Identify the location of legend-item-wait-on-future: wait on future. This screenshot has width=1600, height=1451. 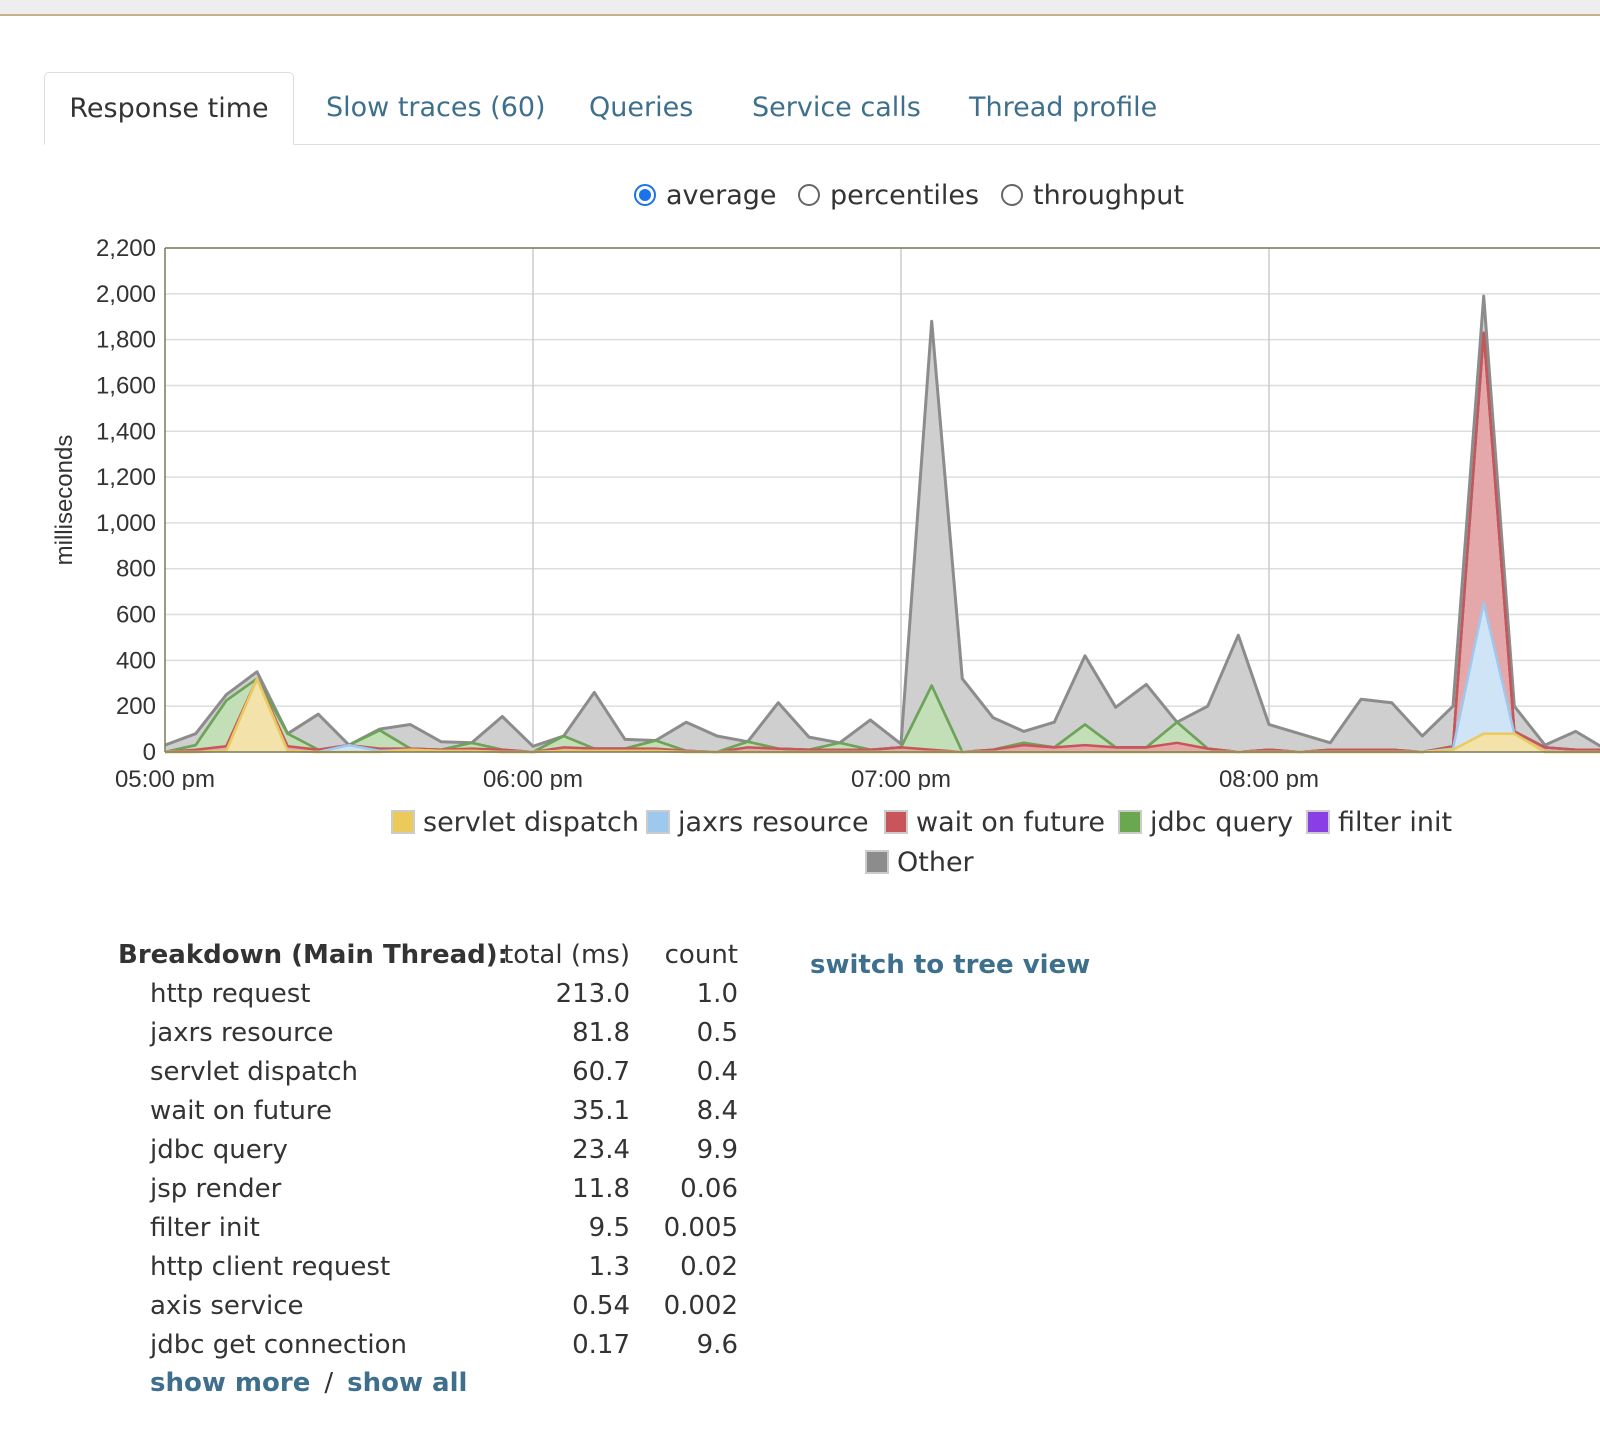
(994, 823).